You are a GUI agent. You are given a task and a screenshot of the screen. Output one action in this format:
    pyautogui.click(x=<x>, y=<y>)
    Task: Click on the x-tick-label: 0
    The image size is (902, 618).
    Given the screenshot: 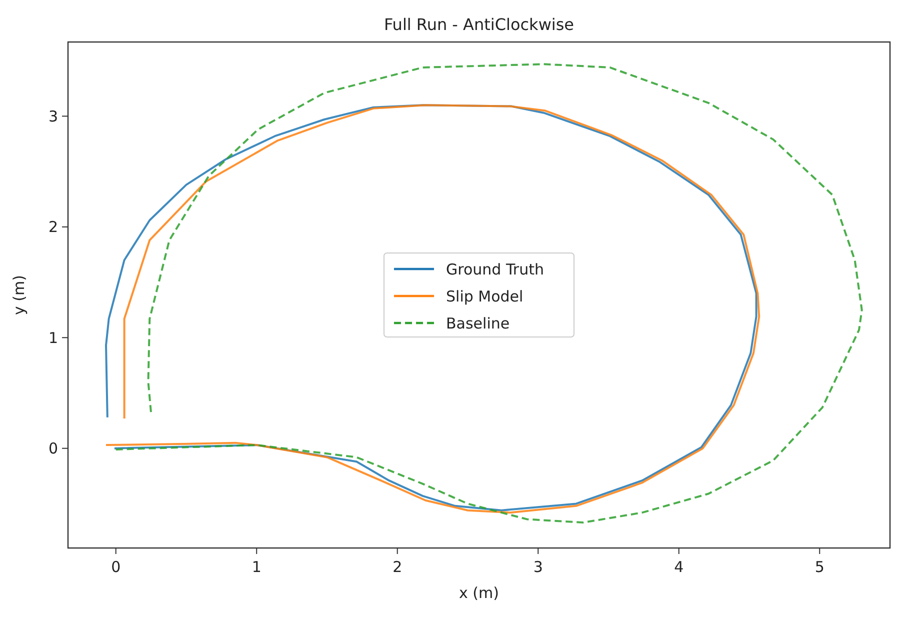 What is the action you would take?
    pyautogui.click(x=116, y=567)
    